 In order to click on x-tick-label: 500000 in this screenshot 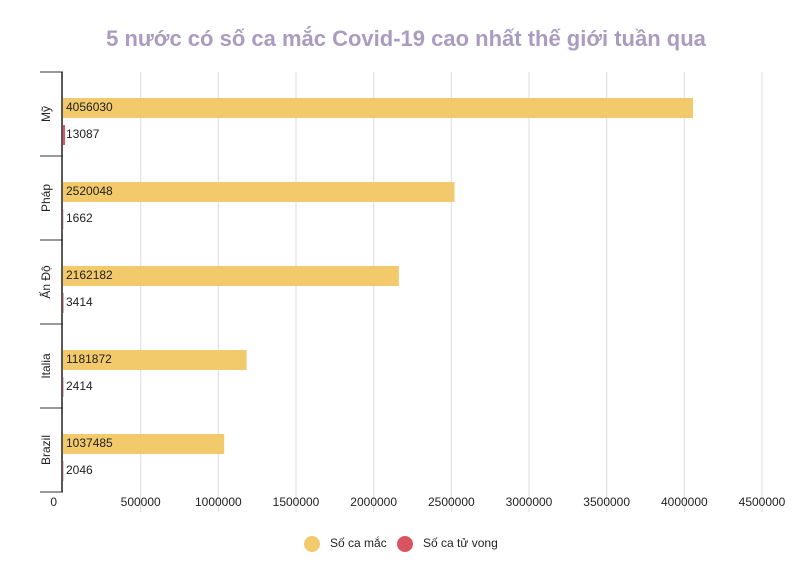, I will do `click(141, 502)`.